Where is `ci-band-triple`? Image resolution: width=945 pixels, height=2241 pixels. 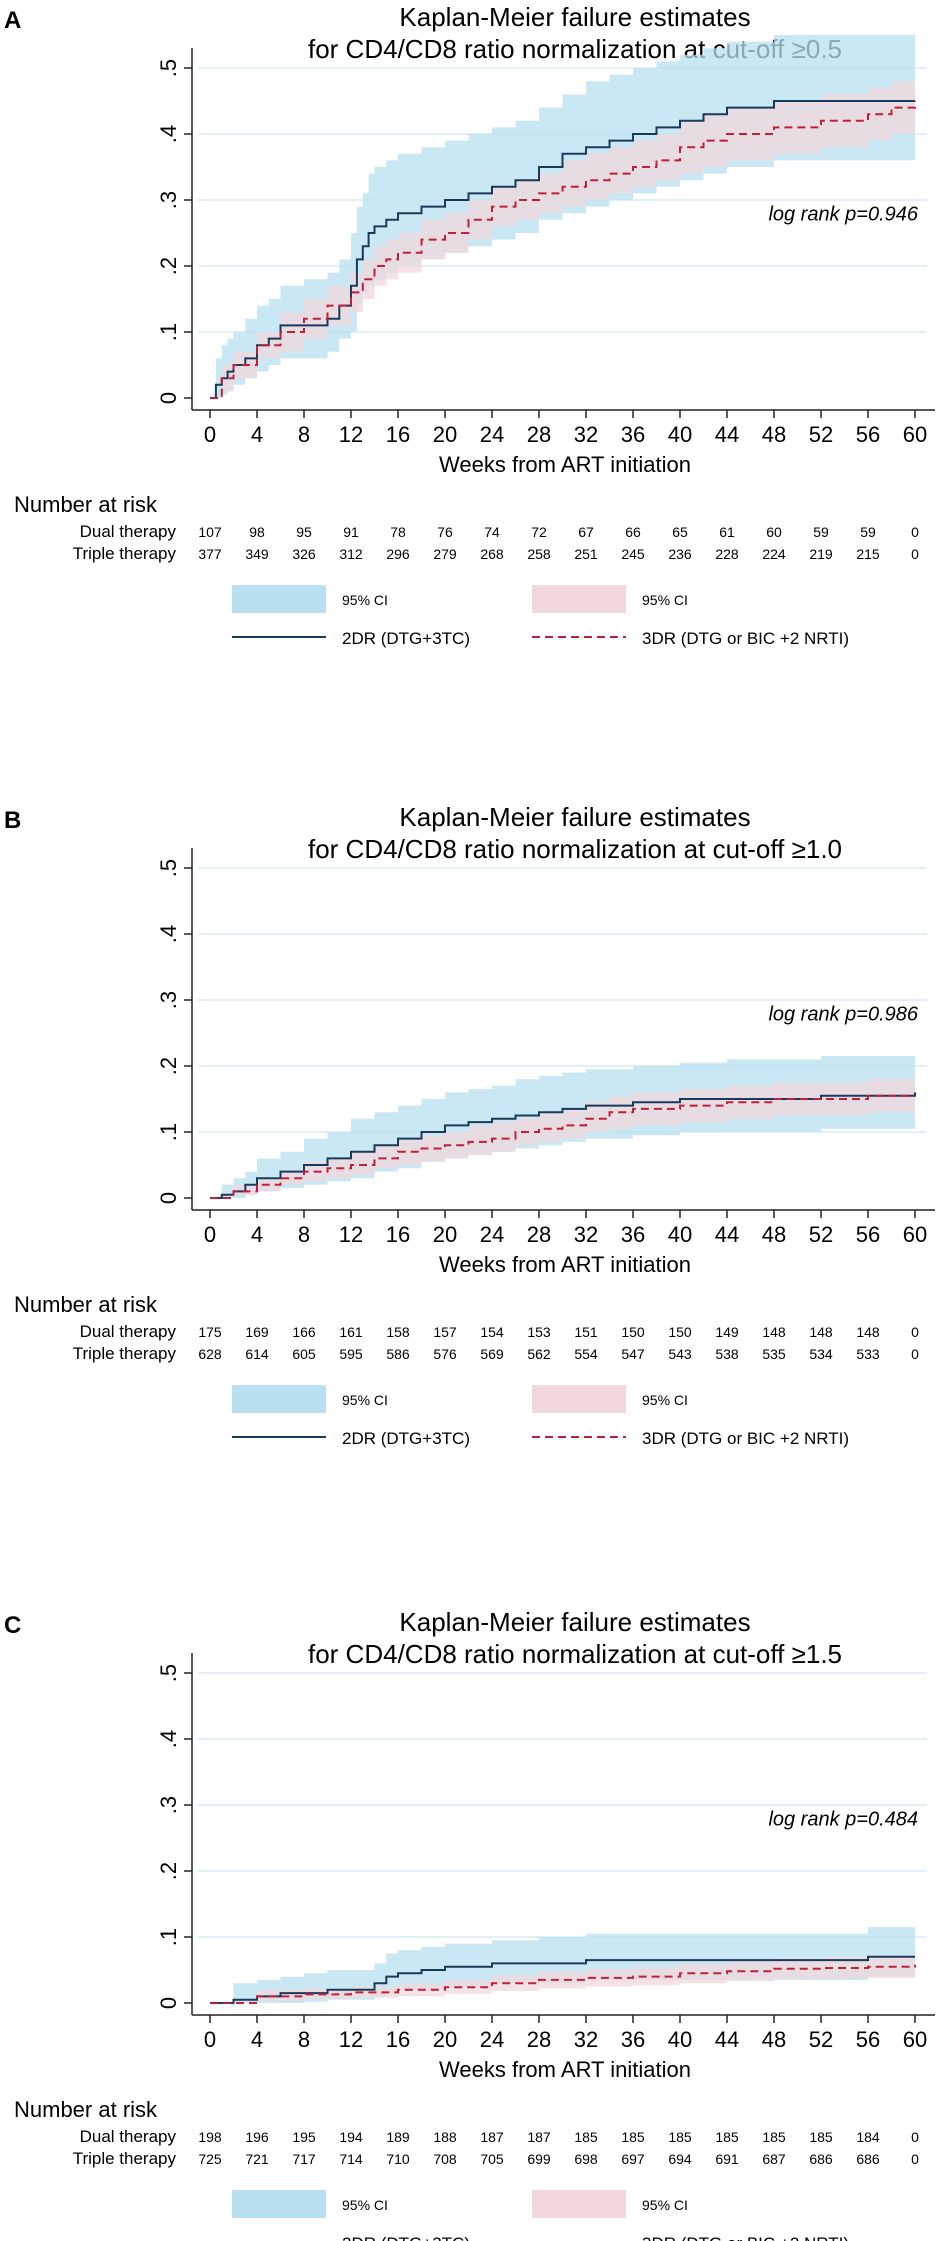
ci-band-triple is located at coordinates (562, 236).